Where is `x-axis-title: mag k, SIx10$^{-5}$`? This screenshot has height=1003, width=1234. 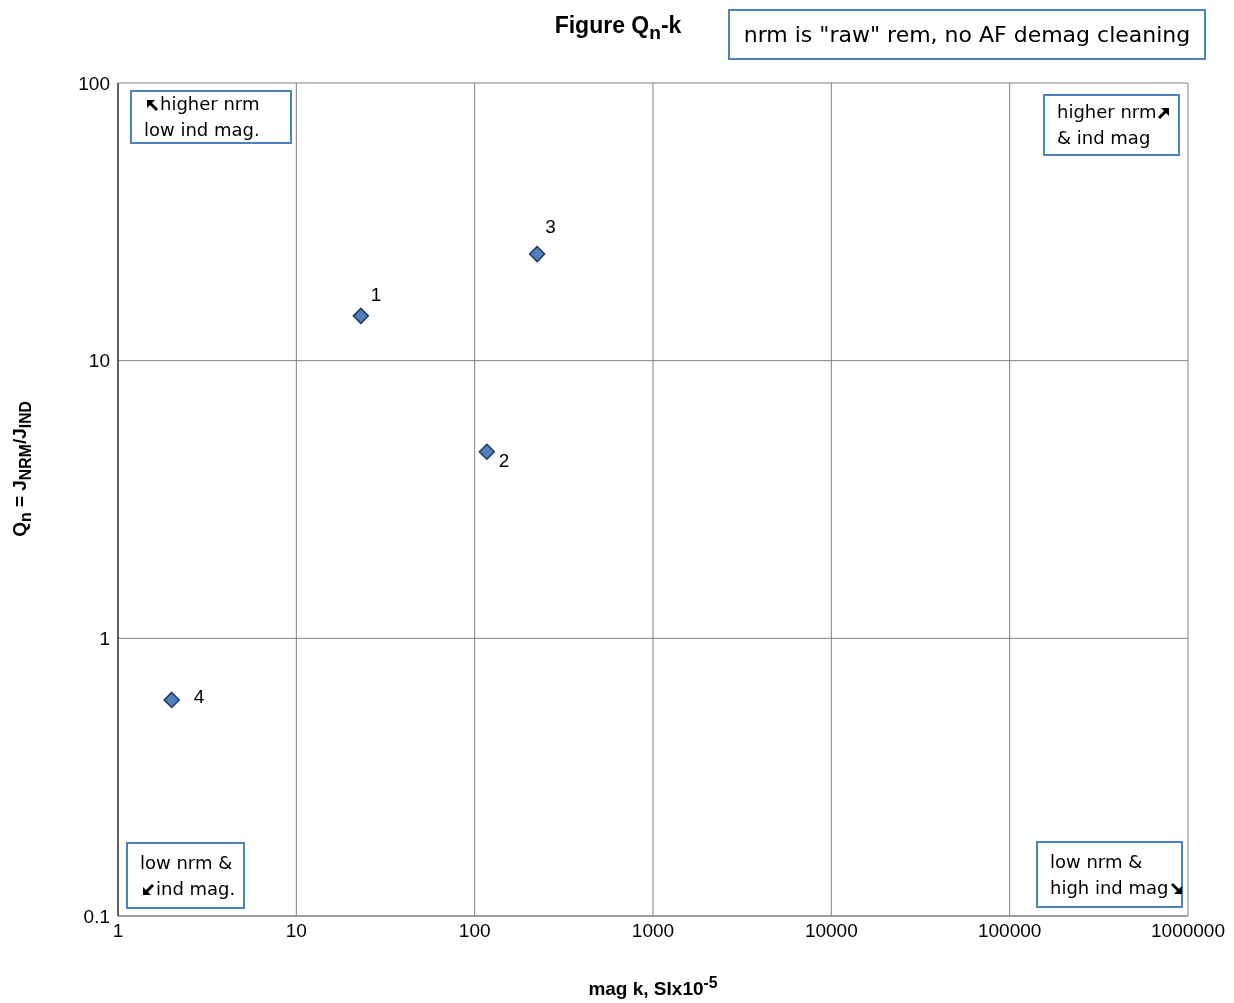
x-axis-title: mag k, SIx10$^{-5}$ is located at coordinates (653, 987).